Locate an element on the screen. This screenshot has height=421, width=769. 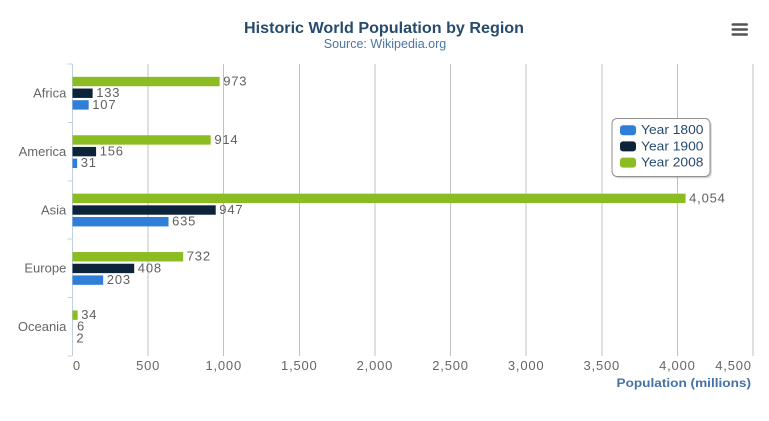
svg-text: 6 is located at coordinates (81, 326).